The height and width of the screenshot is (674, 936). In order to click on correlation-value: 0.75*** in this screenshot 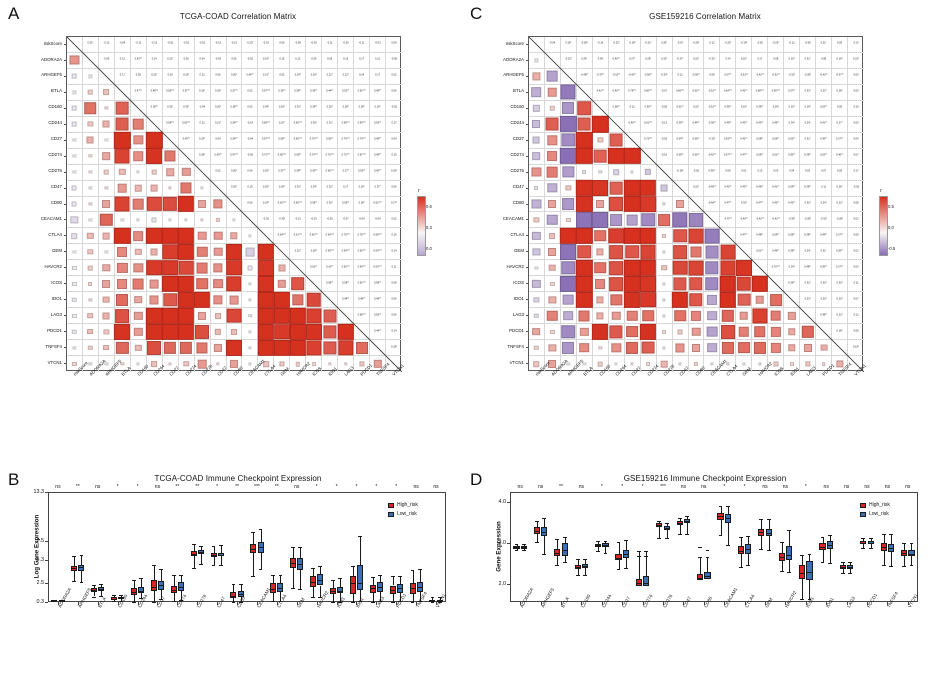, I will do `click(361, 235)`.